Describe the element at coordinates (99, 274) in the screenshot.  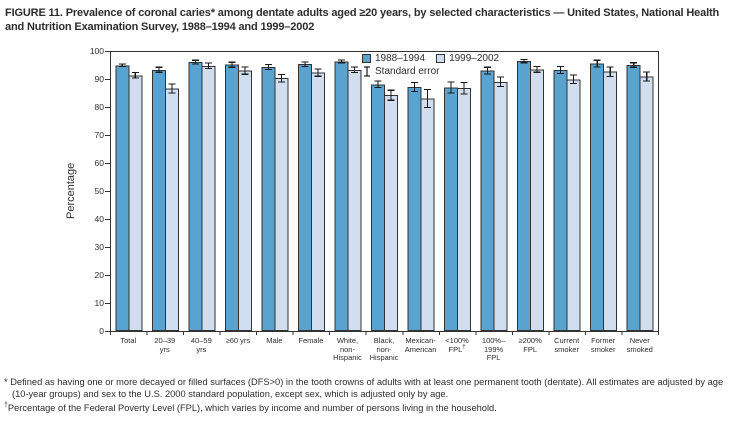
I see `y-tick-label: 20` at that location.